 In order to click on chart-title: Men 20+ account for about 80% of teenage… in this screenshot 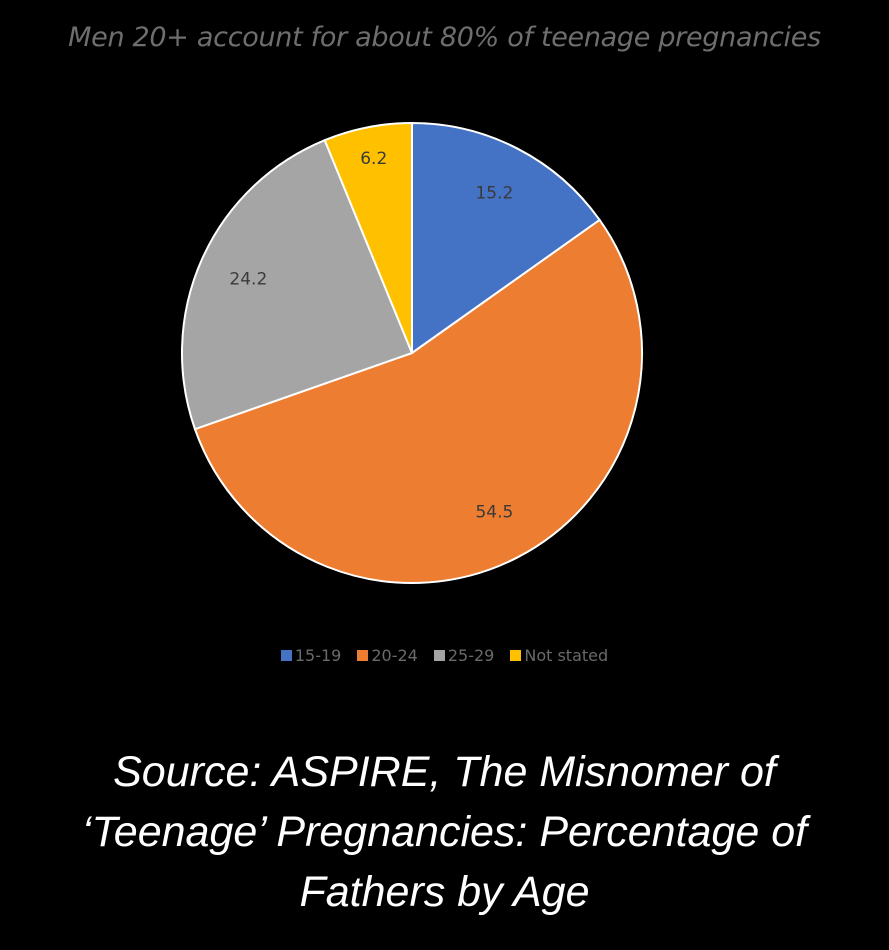, I will do `click(444, 37)`.